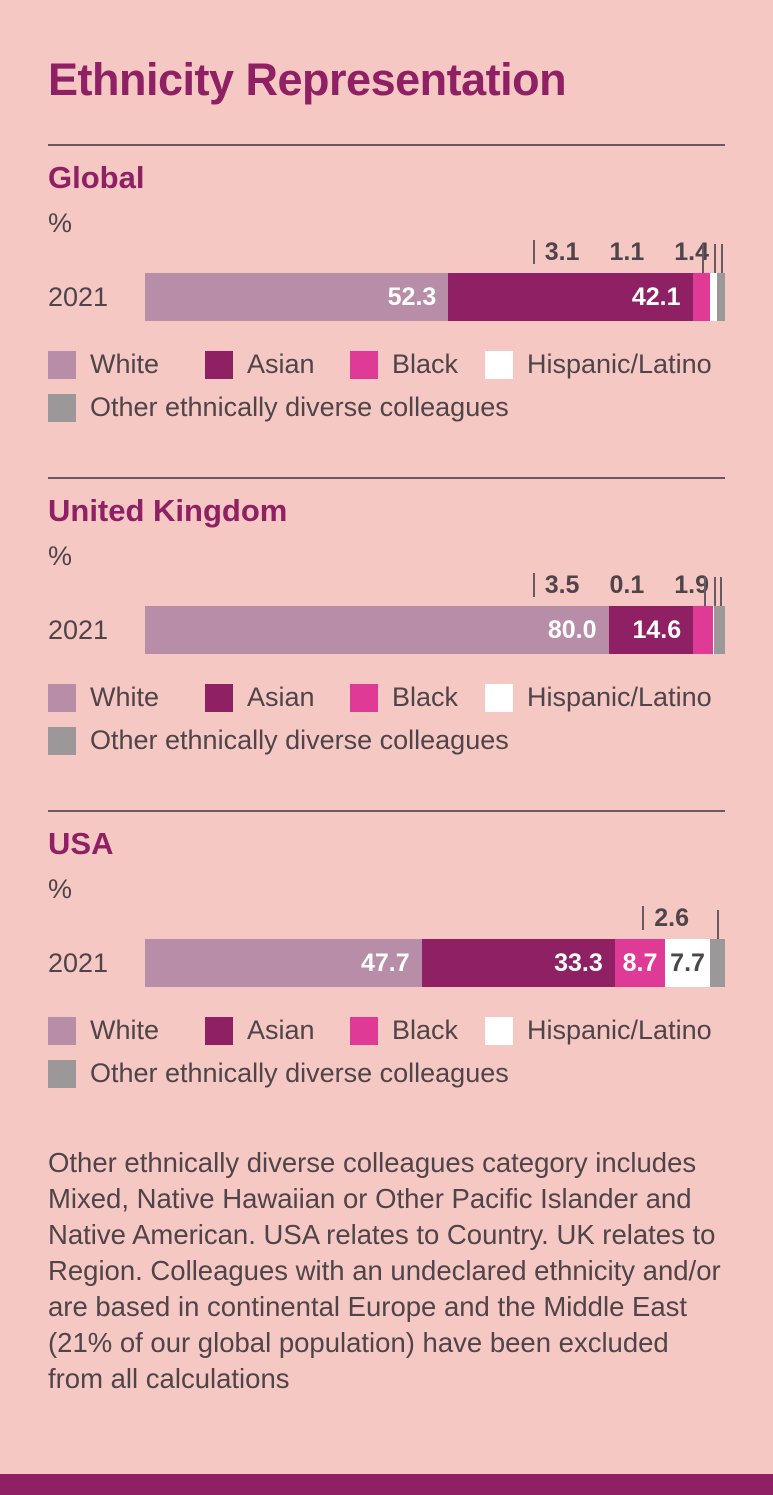  Describe the element at coordinates (518, 963) in the screenshot. I see `bar-segment: 33.3` at that location.